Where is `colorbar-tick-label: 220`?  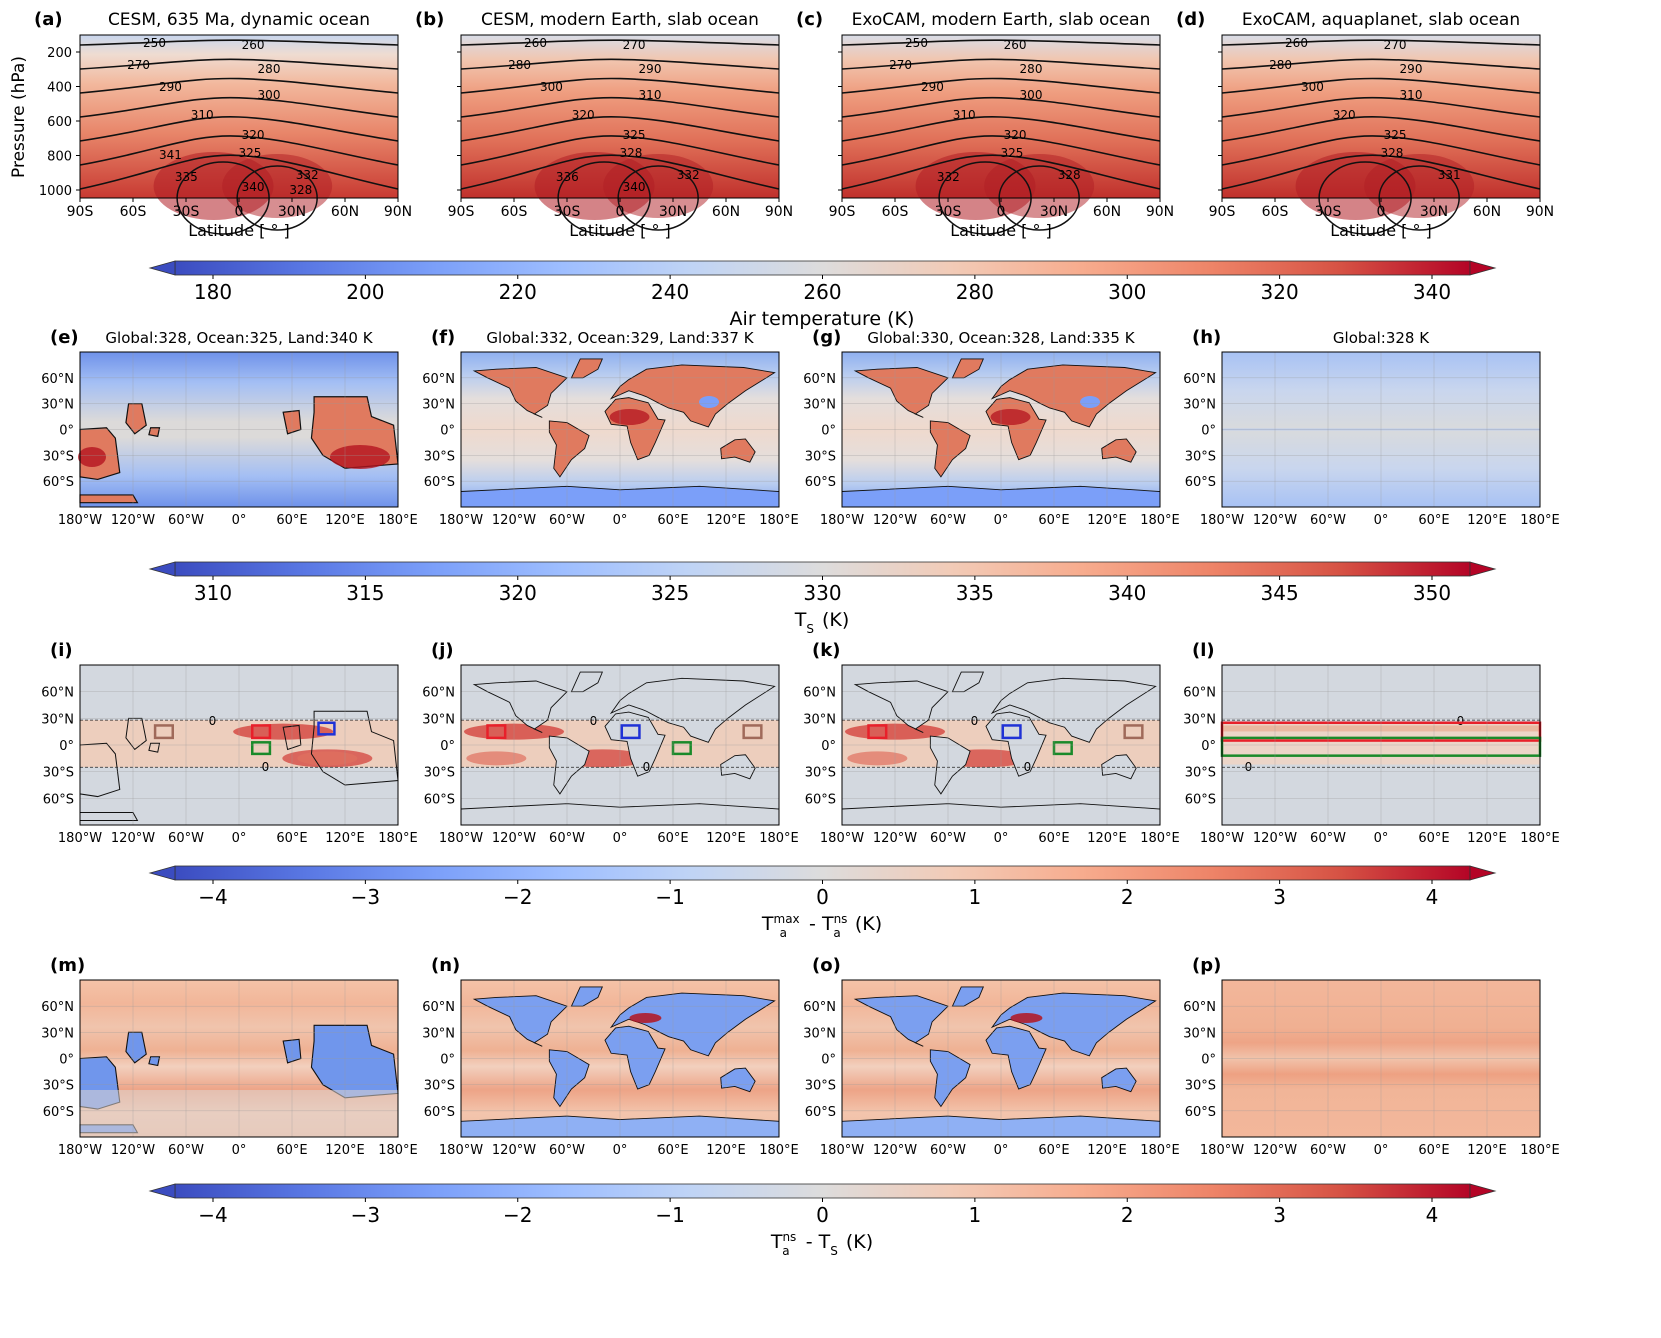 colorbar-tick-label: 220 is located at coordinates (518, 292).